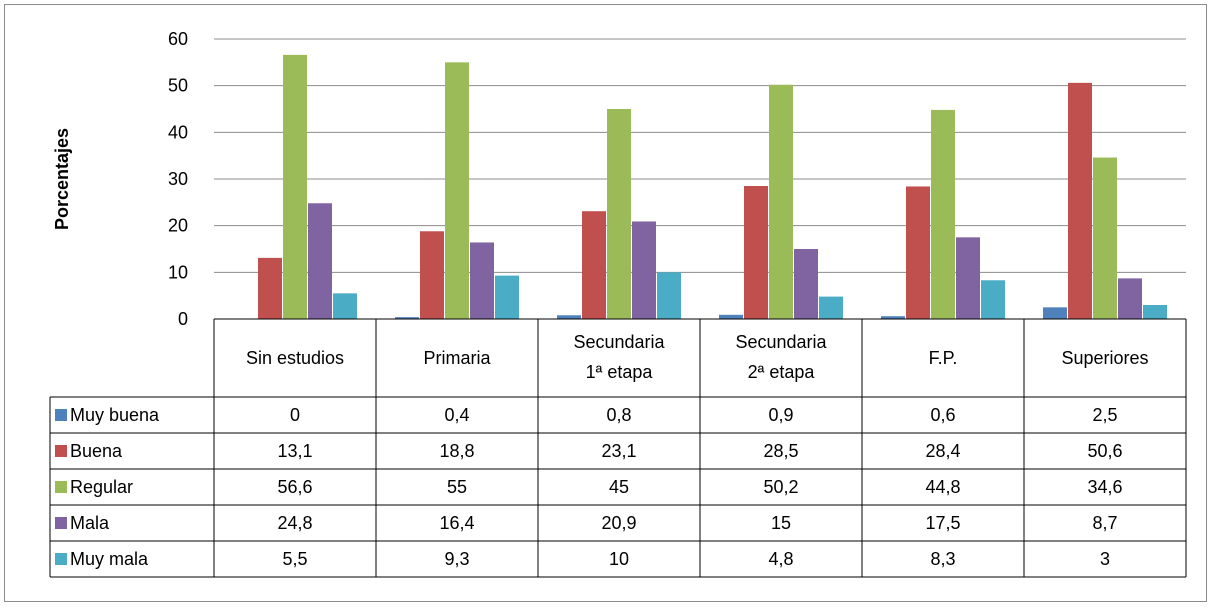 This screenshot has width=1214, height=607. What do you see at coordinates (61, 451) in the screenshot?
I see `legend-key-buena` at bounding box center [61, 451].